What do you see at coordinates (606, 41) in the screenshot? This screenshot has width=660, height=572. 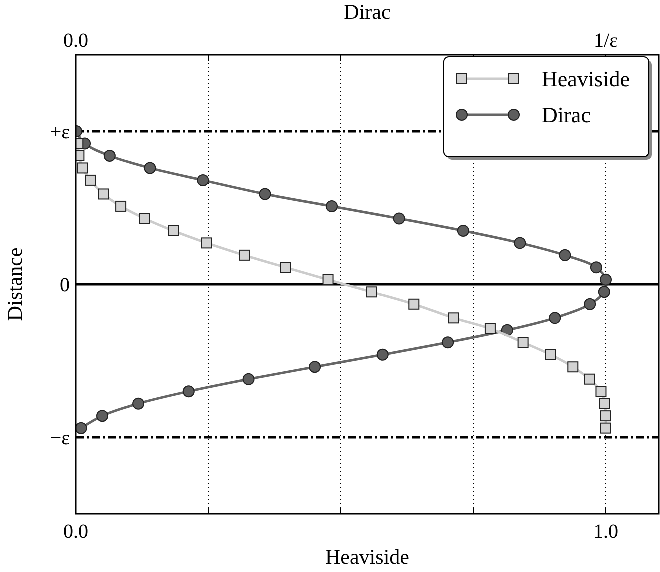 I see `x2-tick-label: 1/ε` at bounding box center [606, 41].